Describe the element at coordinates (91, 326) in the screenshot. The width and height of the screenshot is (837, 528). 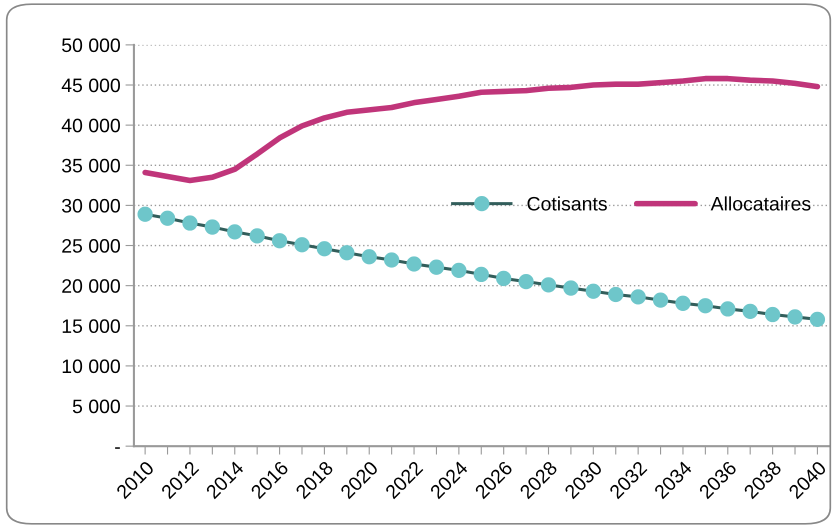
I see `y-tick-label: 15 000` at that location.